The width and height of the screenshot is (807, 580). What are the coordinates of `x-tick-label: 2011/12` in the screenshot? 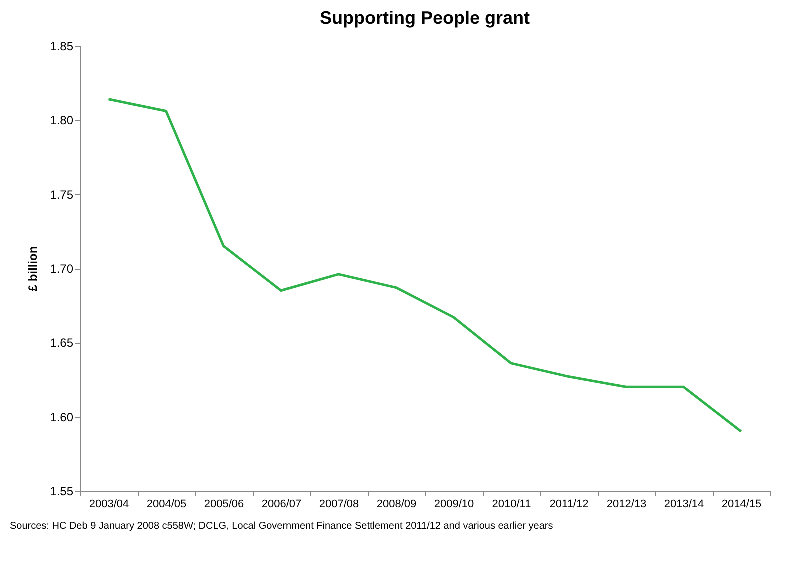 It's located at (569, 504).